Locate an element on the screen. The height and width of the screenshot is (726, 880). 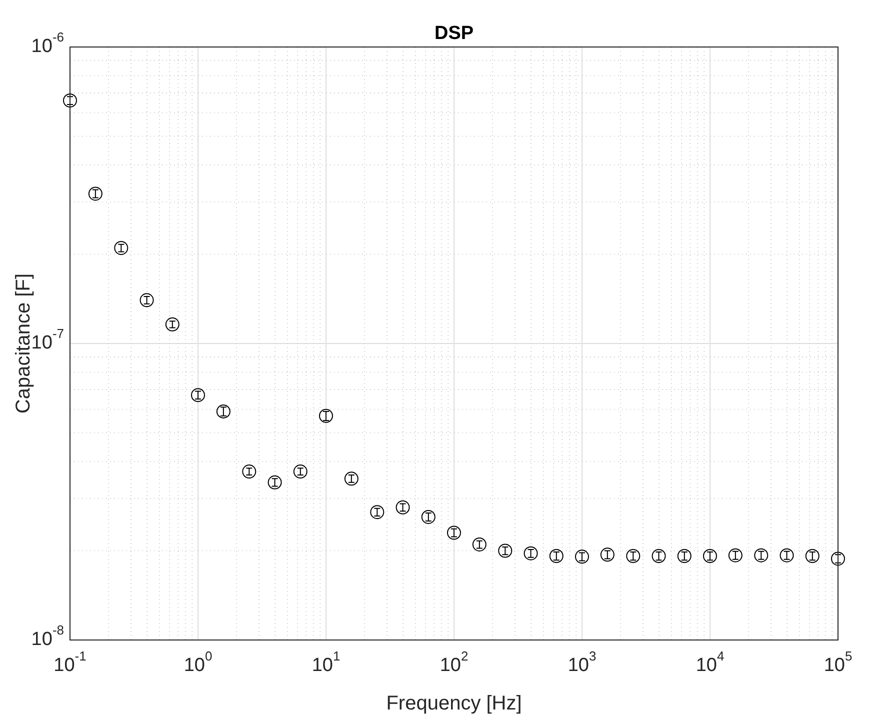
x-axis-title: Frequency [Hz] is located at coordinates (454, 703).